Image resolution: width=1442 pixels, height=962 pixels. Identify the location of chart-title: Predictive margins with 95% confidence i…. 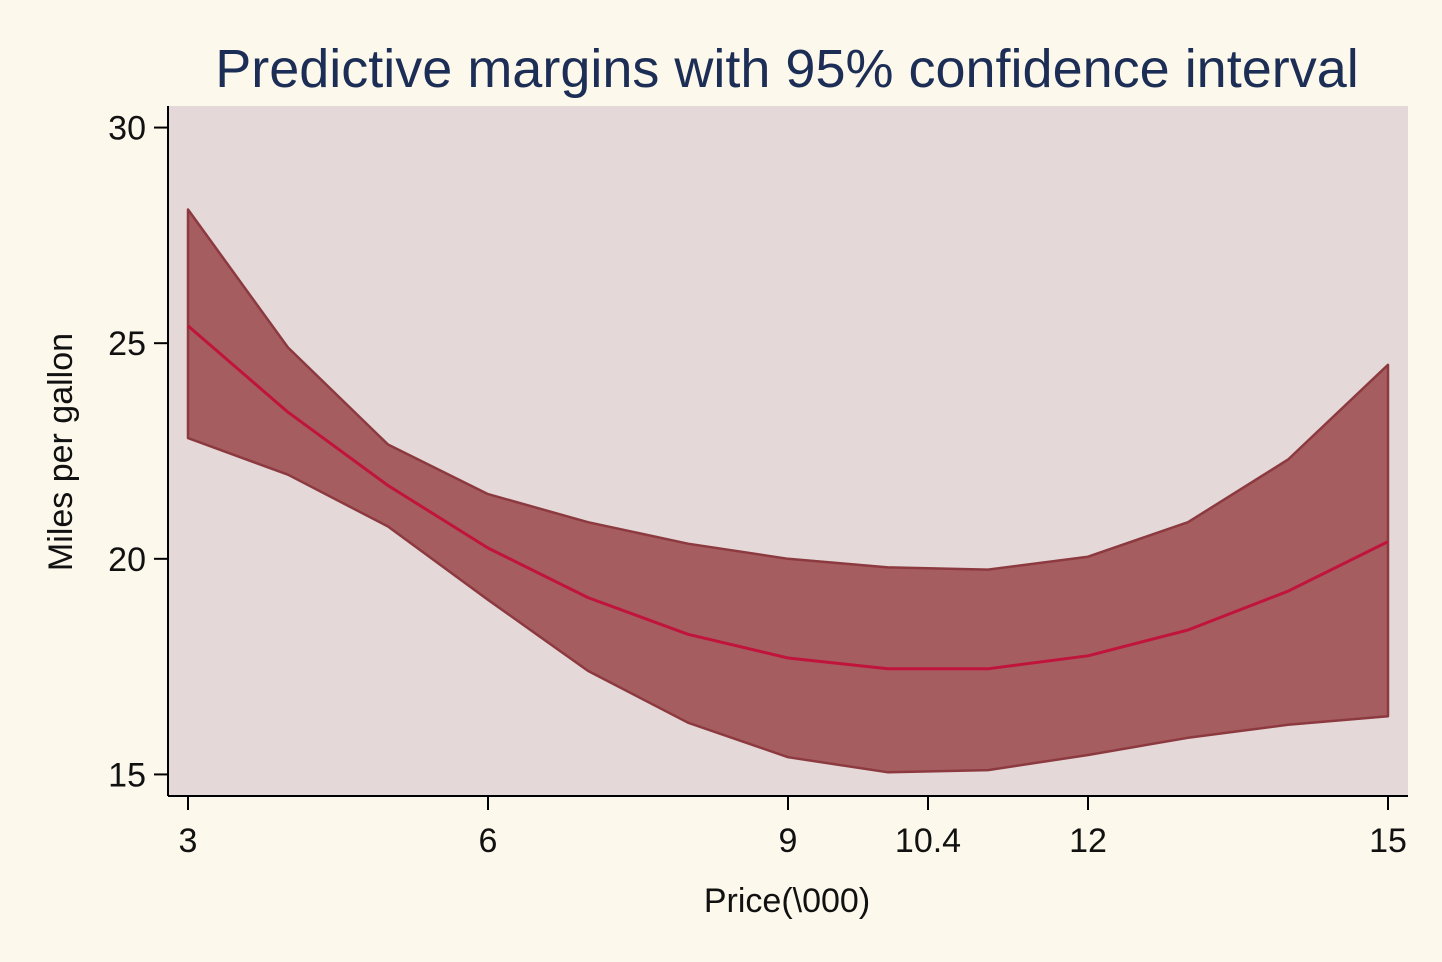
(787, 69).